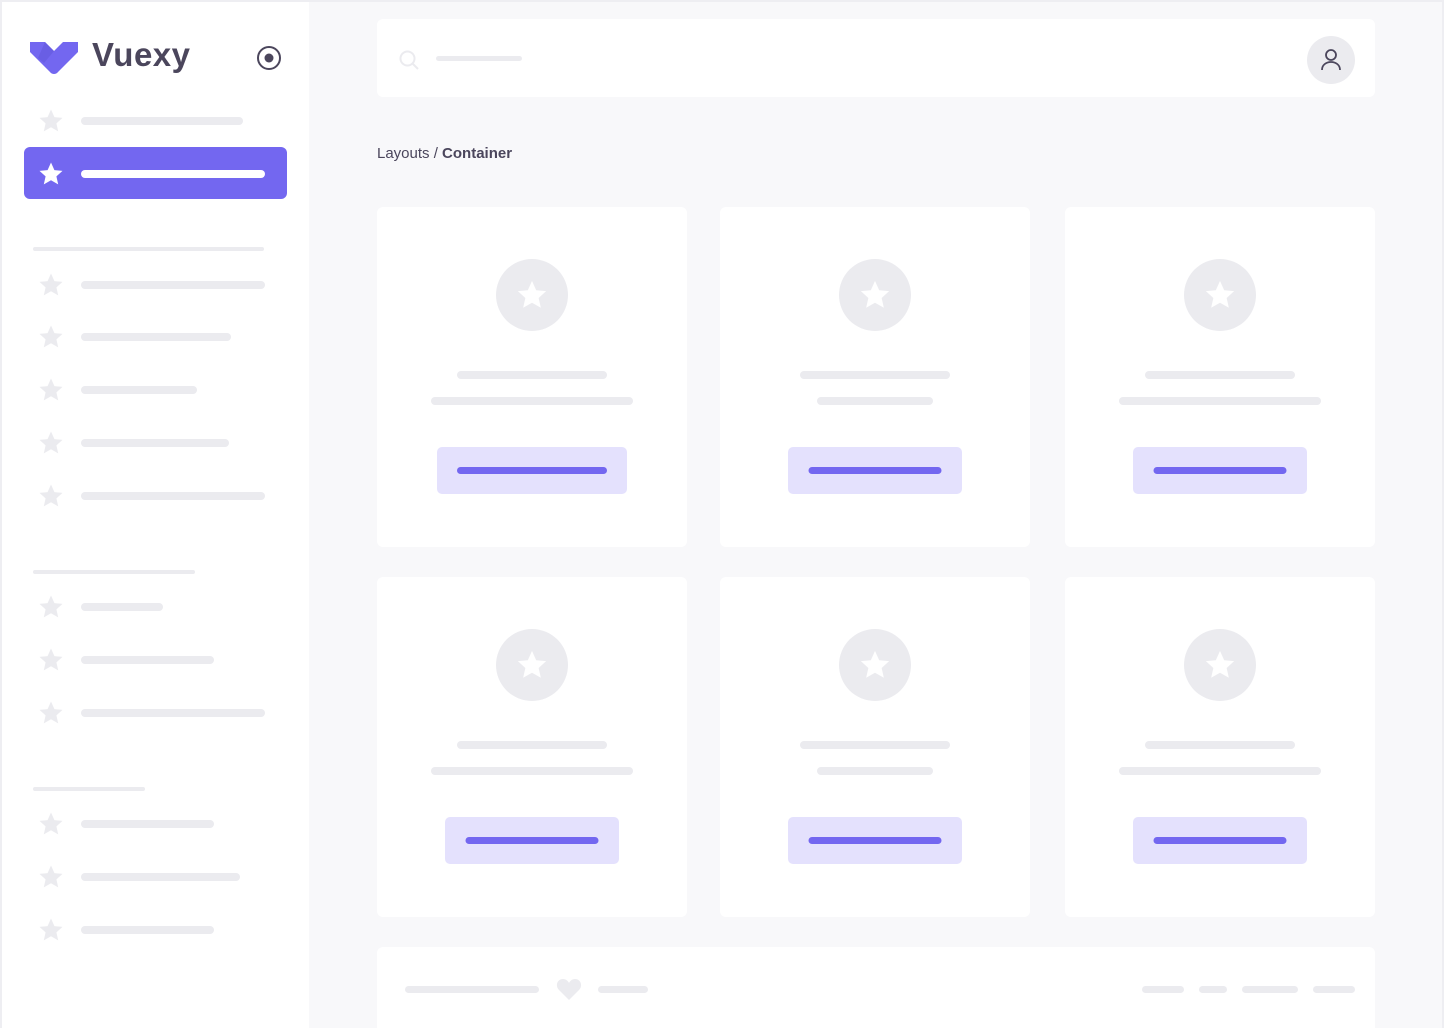 The height and width of the screenshot is (1028, 1444). I want to click on top-navbar, so click(876, 58).